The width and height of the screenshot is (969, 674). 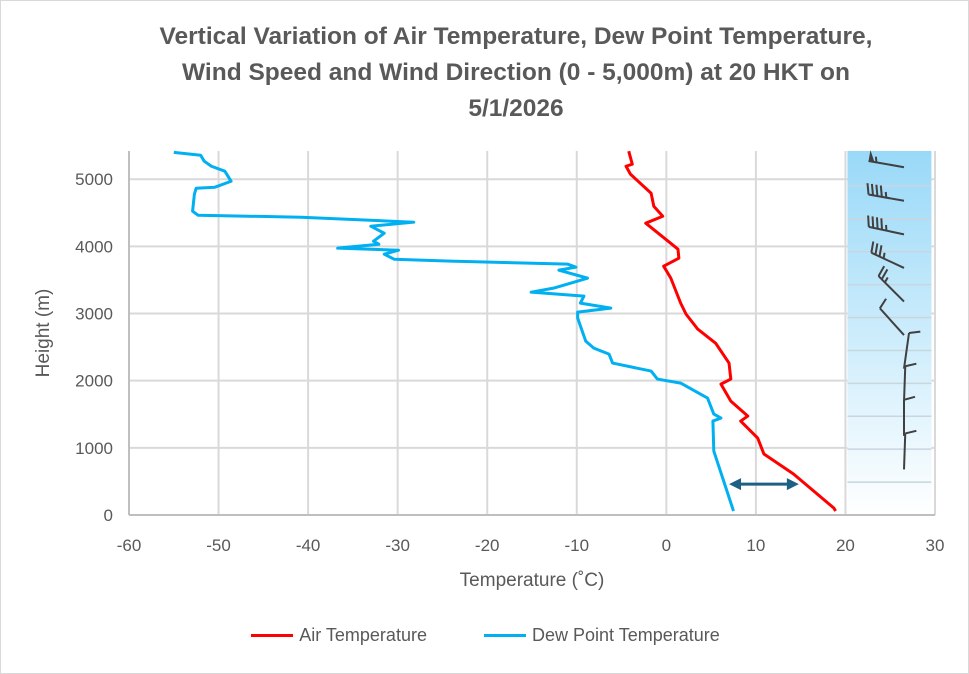 I want to click on y-tick-label: 2000, so click(x=94, y=381).